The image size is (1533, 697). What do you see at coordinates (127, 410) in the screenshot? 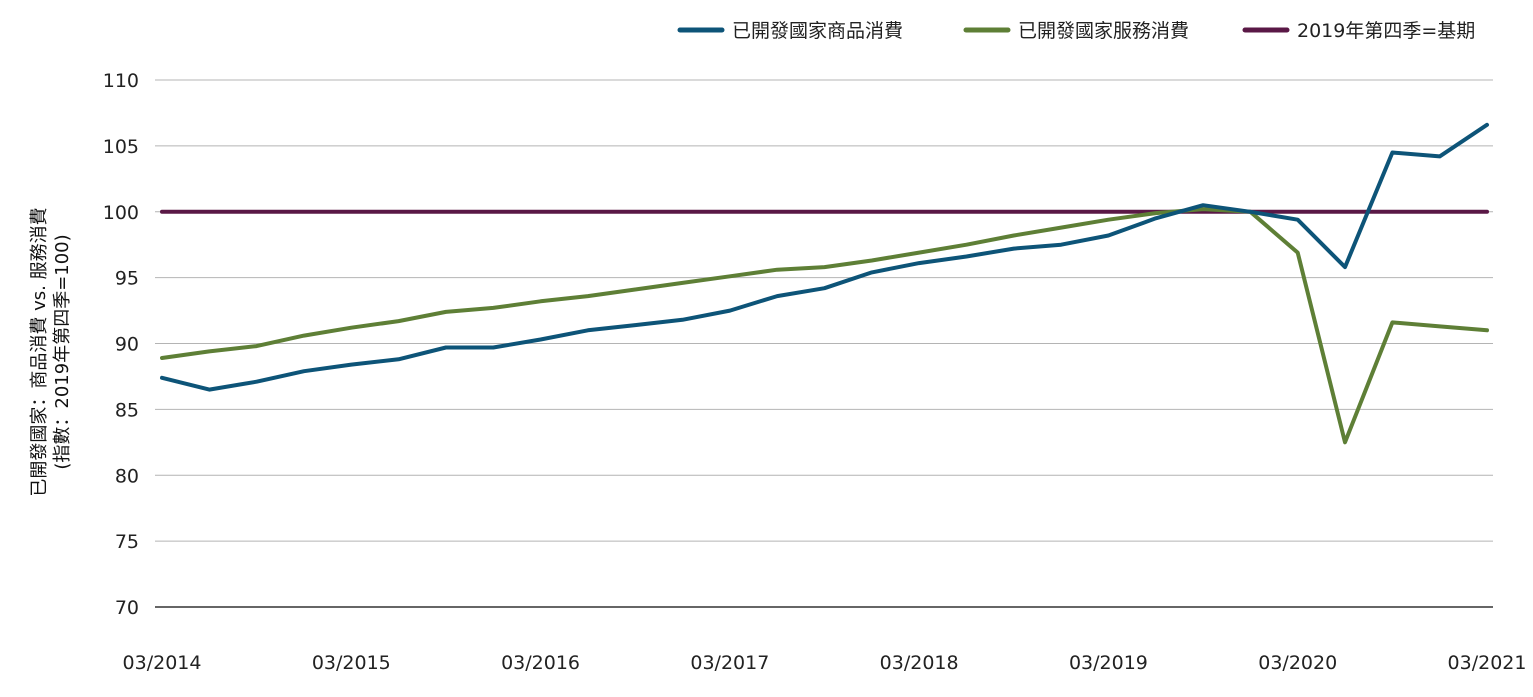
I see `y-tick-label: 85` at bounding box center [127, 410].